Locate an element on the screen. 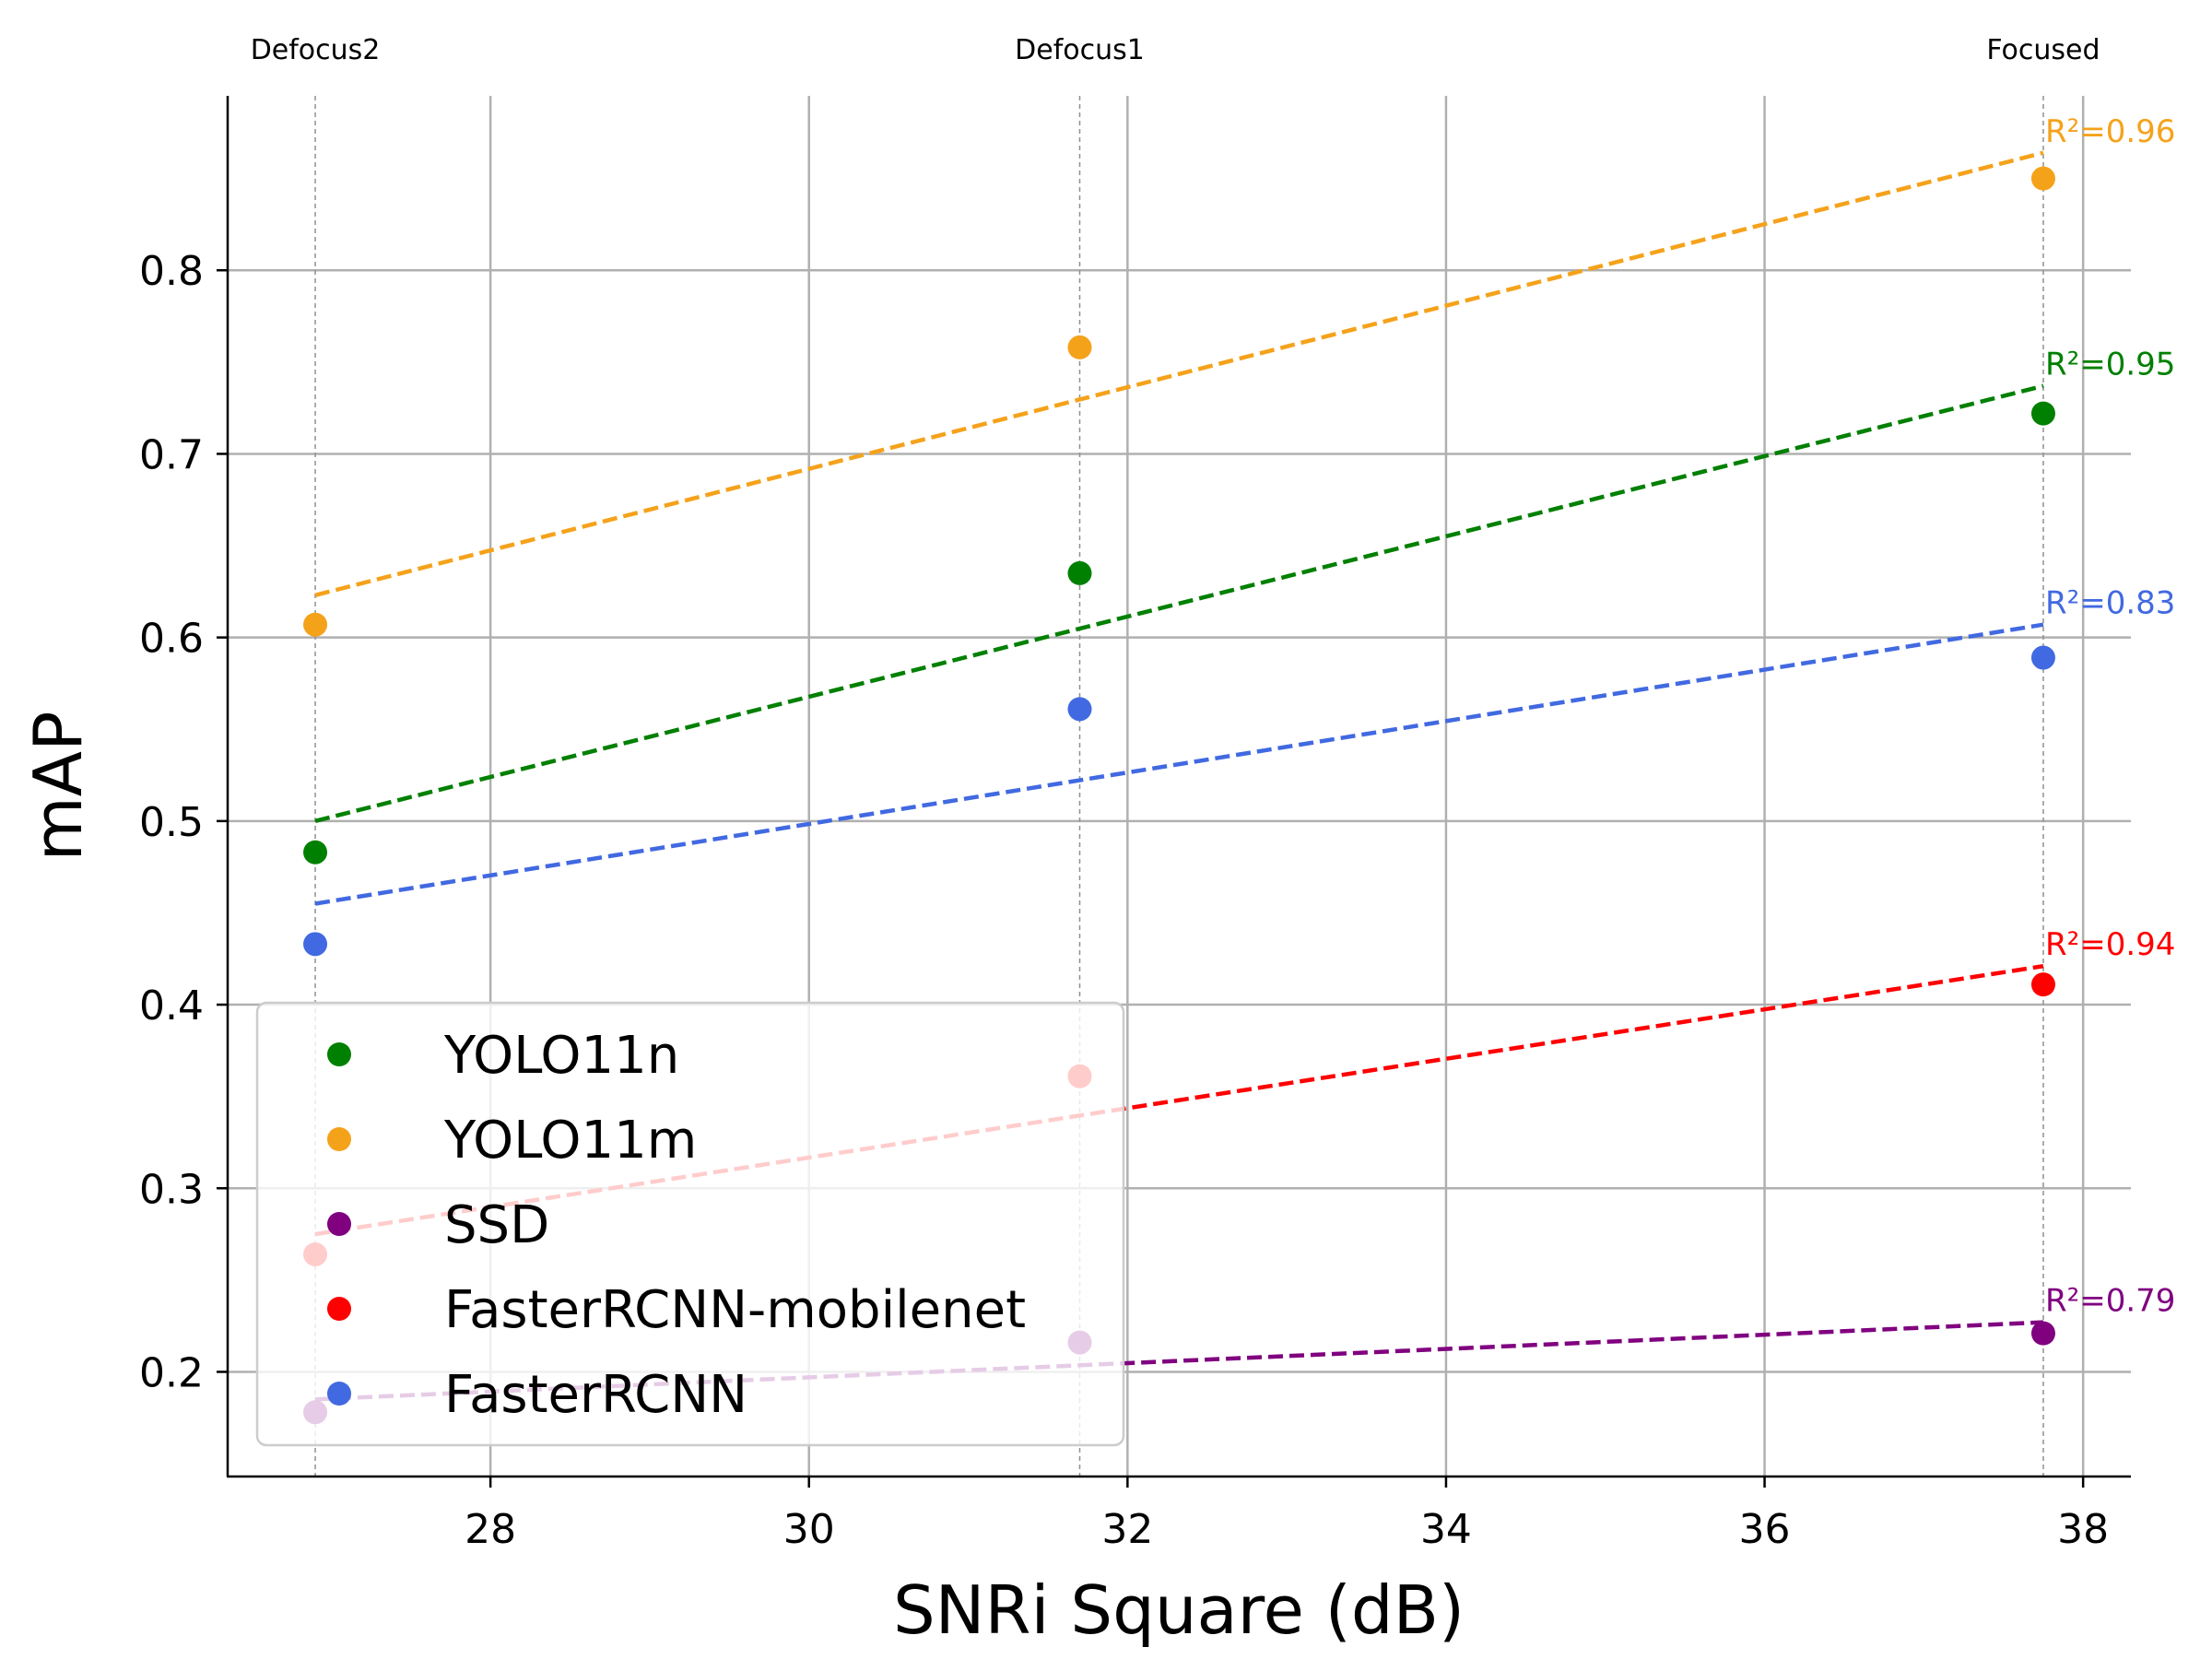 This screenshot has height=1659, width=2212. x-tick-label: 38 is located at coordinates (2083, 1529).